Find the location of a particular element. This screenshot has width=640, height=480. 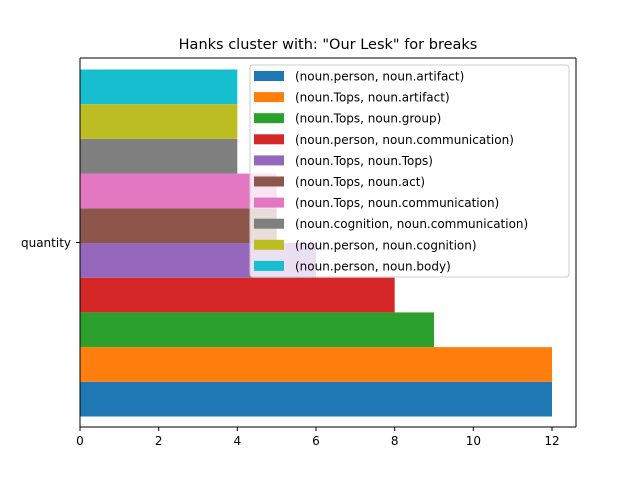

x-tick-label: 6 is located at coordinates (316, 441).